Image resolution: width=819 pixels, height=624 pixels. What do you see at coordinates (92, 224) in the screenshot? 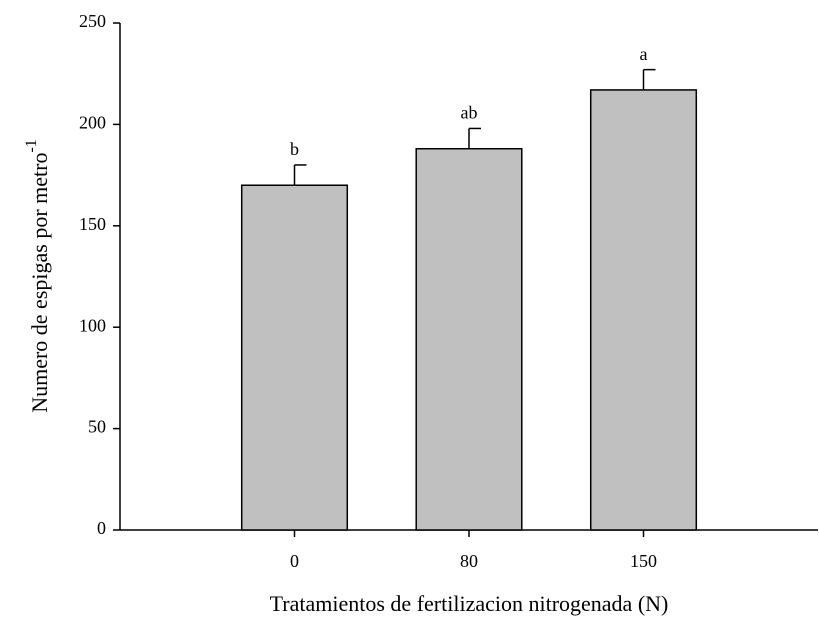
I see `y-tick-label: 150` at bounding box center [92, 224].